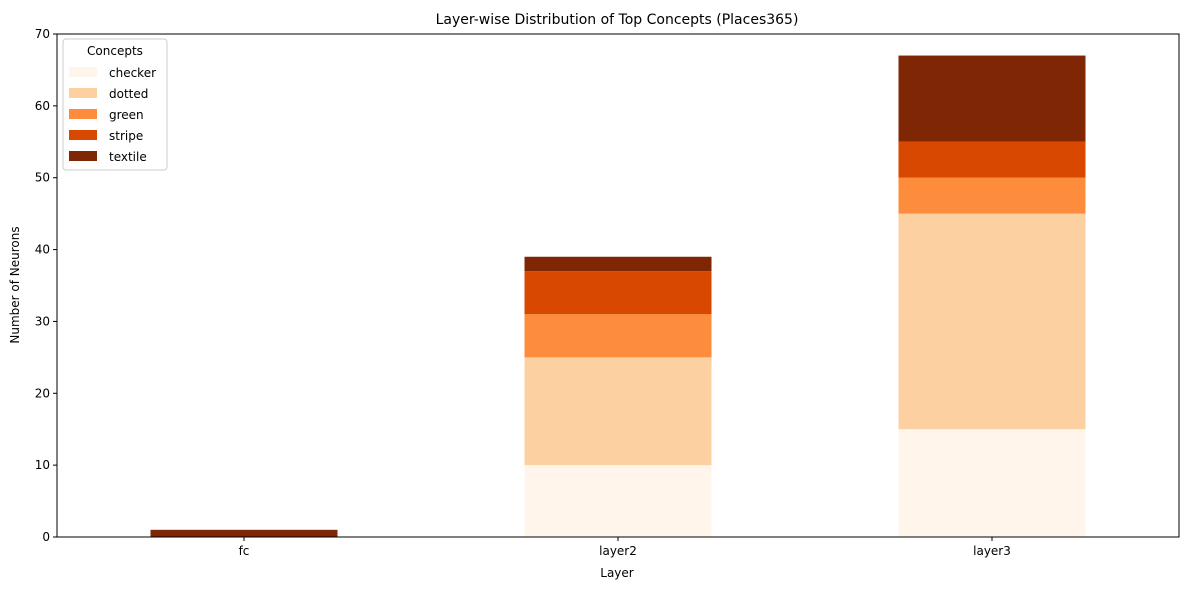 The width and height of the screenshot is (1189, 590). Describe the element at coordinates (83, 72) in the screenshot. I see `legend-swatch-checker` at that location.